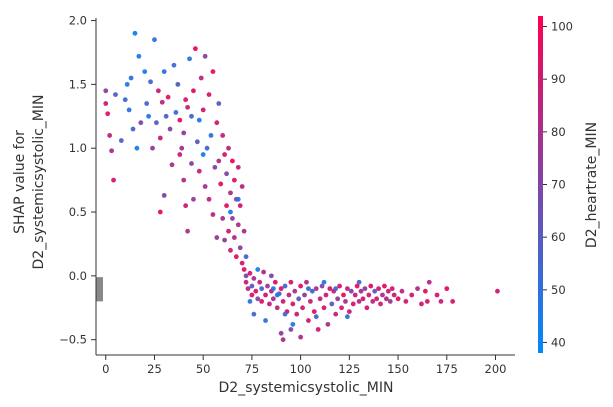 Image resolution: width=613 pixels, height=407 pixels. Describe the element at coordinates (540, 184) in the screenshot. I see `colorbar-gradient` at that location.